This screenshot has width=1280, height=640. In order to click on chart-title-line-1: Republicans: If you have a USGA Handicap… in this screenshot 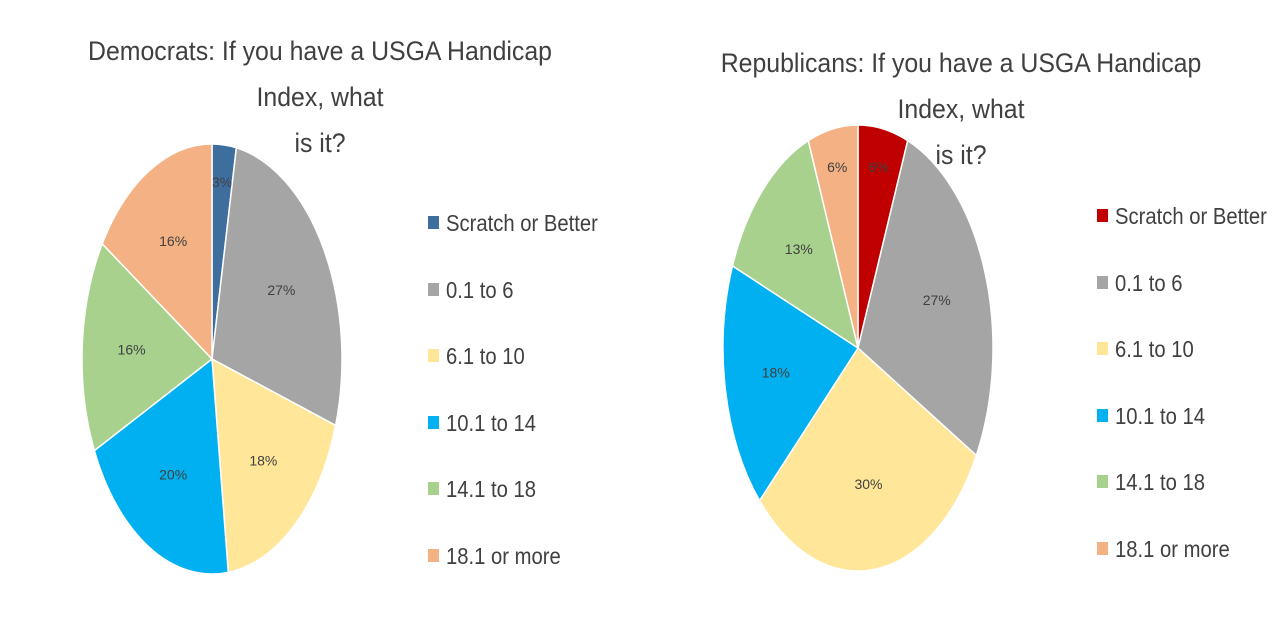, I will do `click(961, 86)`.